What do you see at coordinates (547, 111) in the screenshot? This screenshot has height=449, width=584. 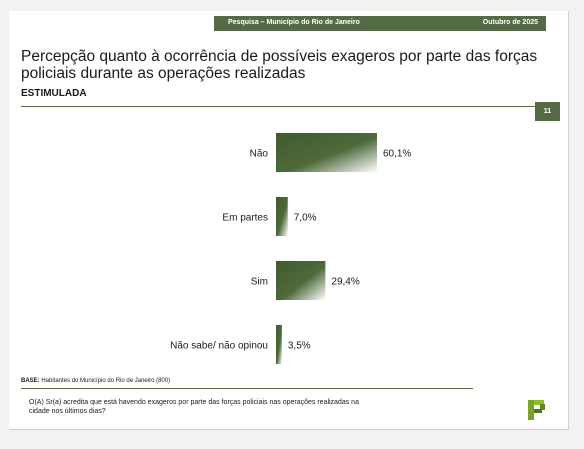 I see `page-number: 11` at bounding box center [547, 111].